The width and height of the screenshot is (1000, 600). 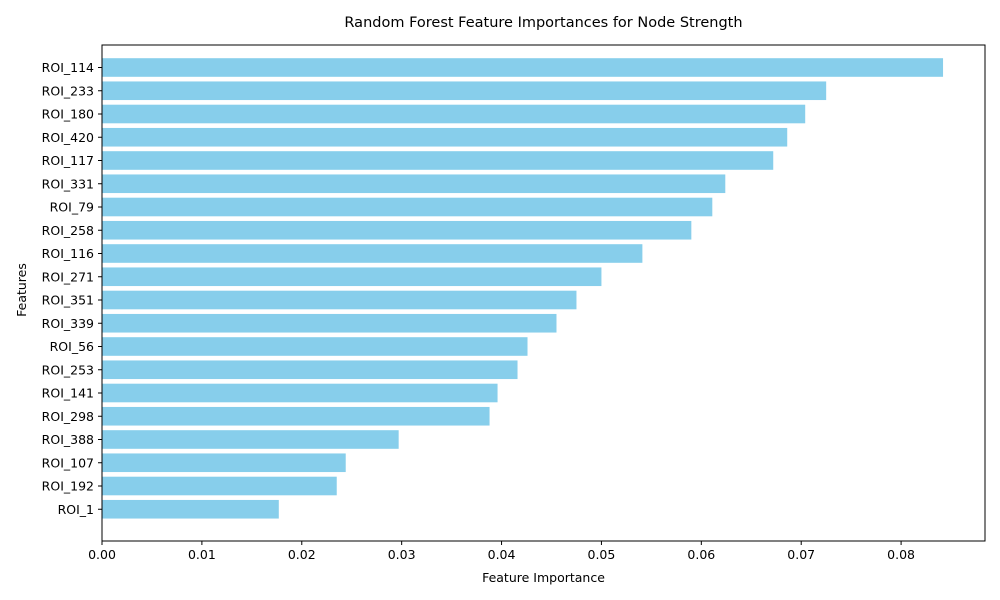 What do you see at coordinates (68, 416) in the screenshot?
I see `y-tick-label: ROI_298` at bounding box center [68, 416].